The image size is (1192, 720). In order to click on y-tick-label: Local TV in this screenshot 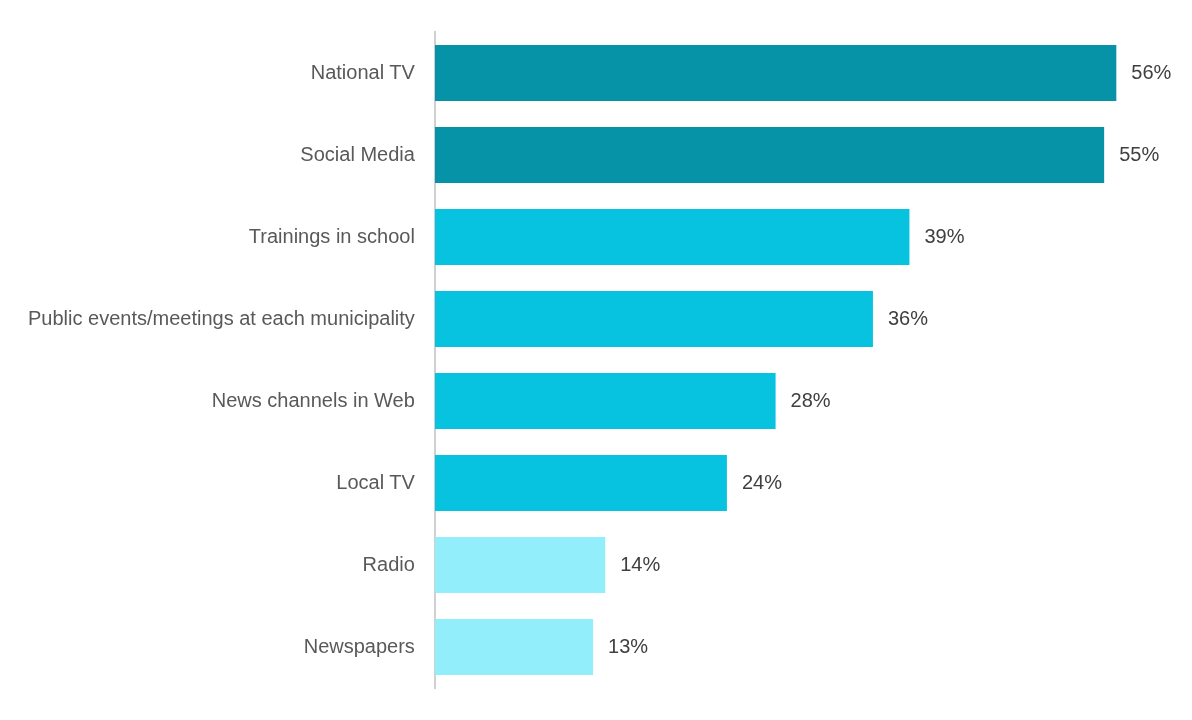, I will do `click(376, 481)`.